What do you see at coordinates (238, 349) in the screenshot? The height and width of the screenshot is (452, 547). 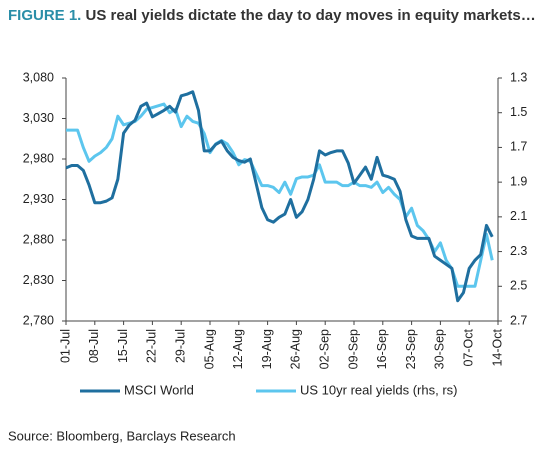 I see `x-tick-label: 12-Aug` at bounding box center [238, 349].